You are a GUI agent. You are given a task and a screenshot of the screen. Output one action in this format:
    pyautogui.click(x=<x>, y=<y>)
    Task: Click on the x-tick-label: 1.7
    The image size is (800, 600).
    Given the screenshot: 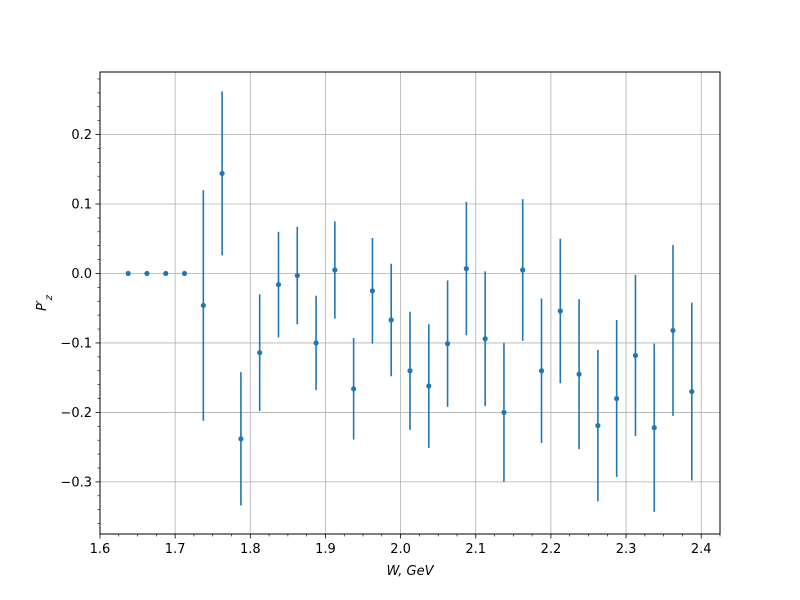 What is the action you would take?
    pyautogui.click(x=175, y=549)
    